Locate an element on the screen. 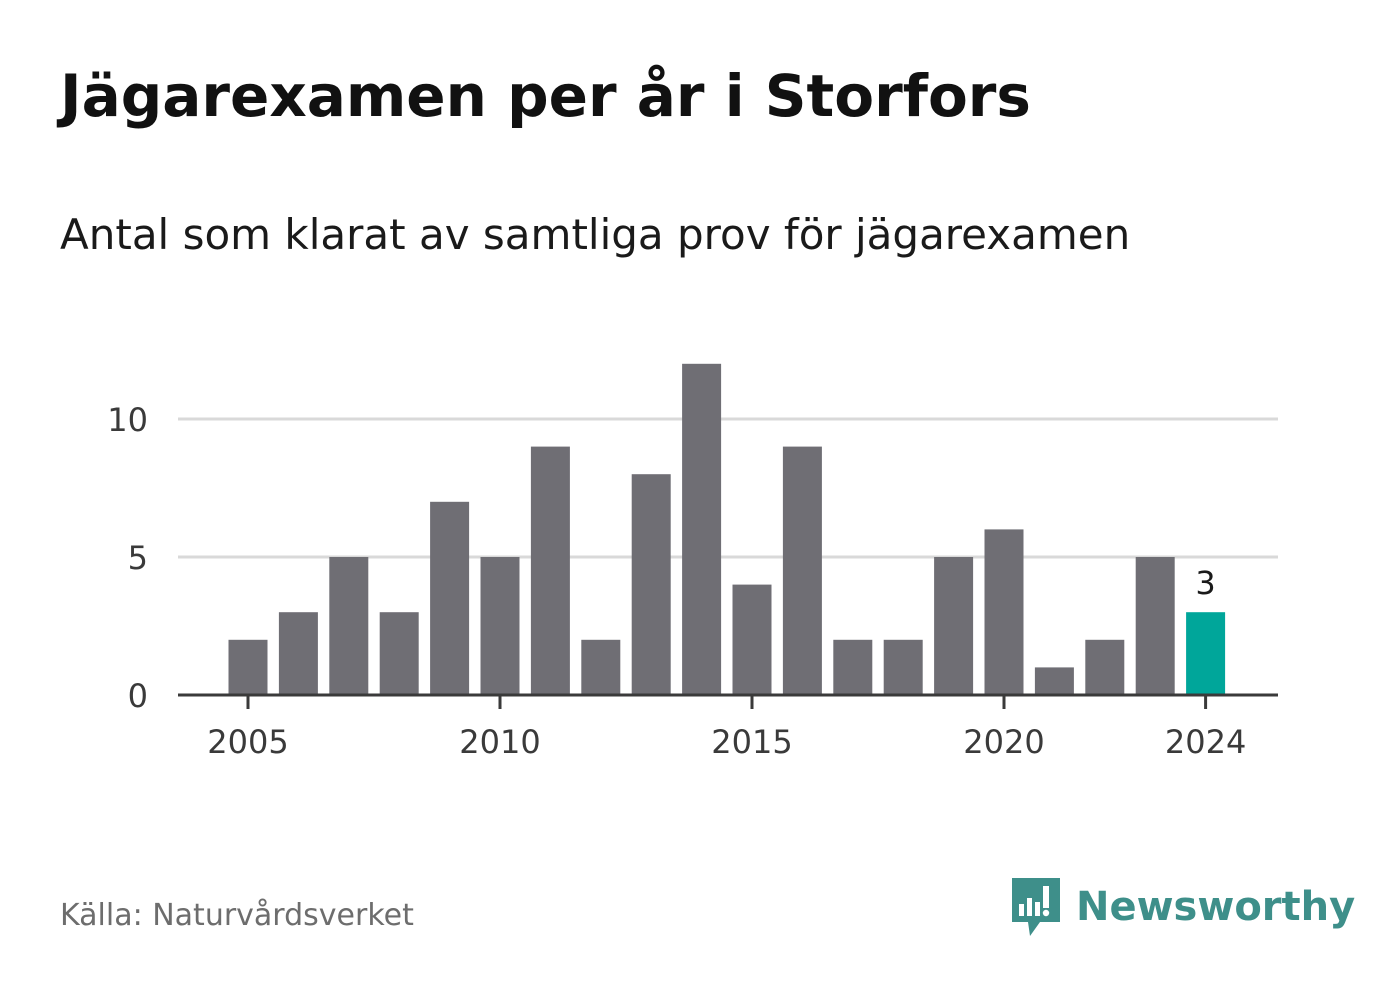 The width and height of the screenshot is (1382, 999). bar-2018 is located at coordinates (903, 667).